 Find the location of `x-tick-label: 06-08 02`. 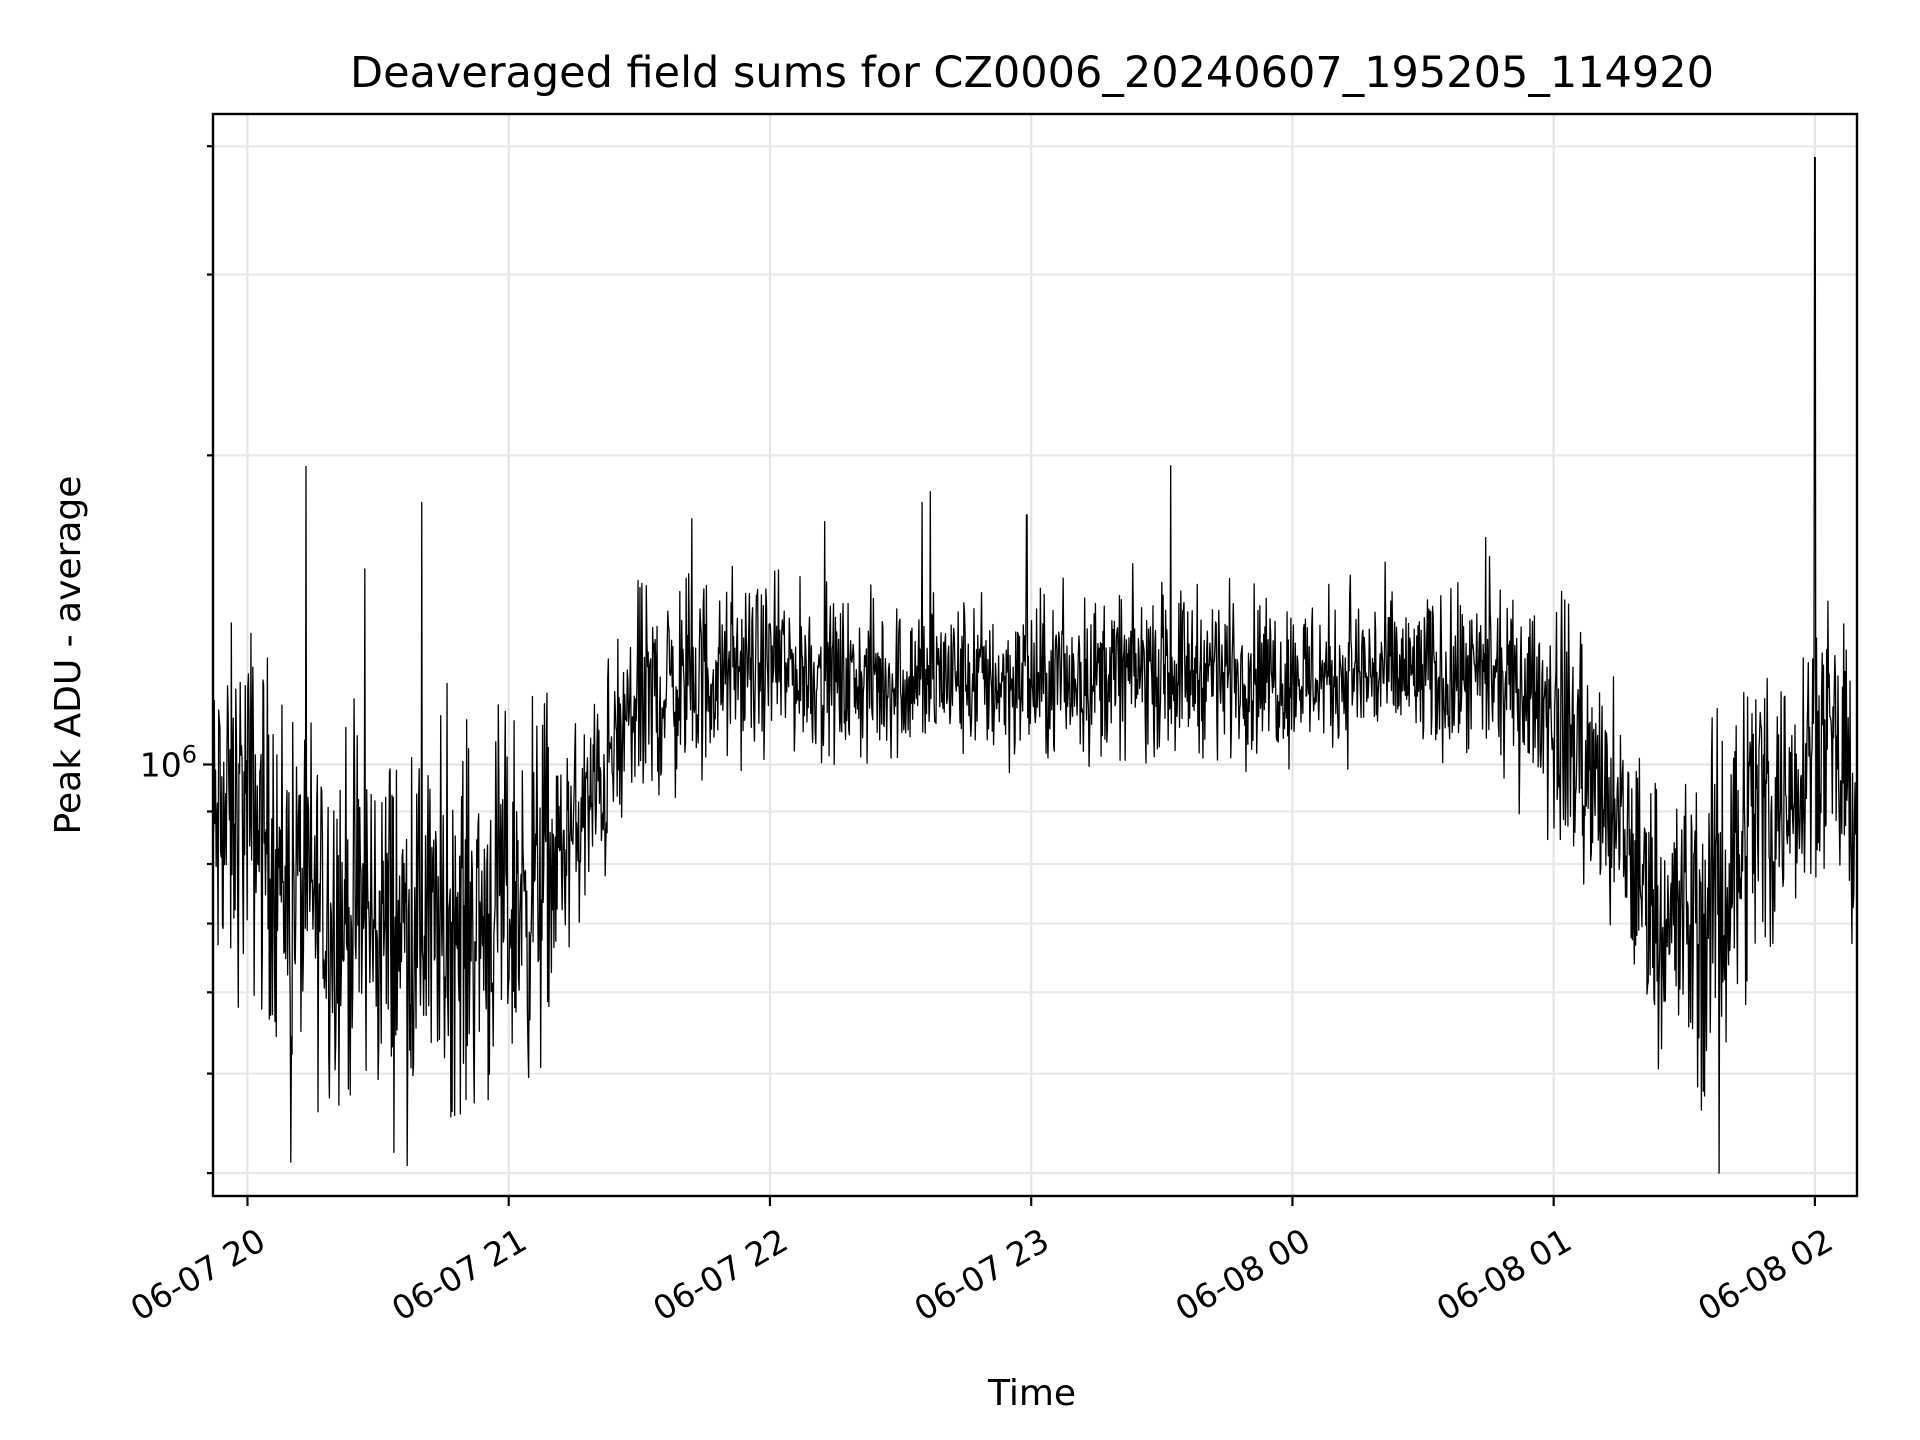

x-tick-label: 06-08 02 is located at coordinates (1765, 1275).